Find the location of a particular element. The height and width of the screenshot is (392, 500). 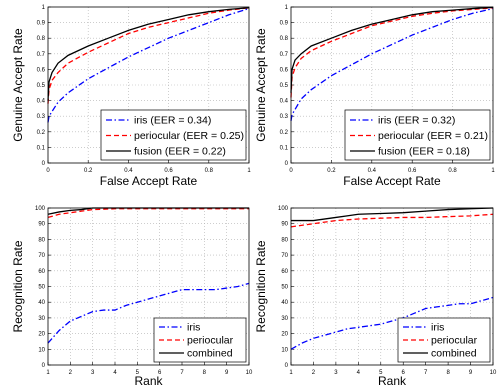

legend-label: periocular (EER = 0.25) is located at coordinates (189, 136).